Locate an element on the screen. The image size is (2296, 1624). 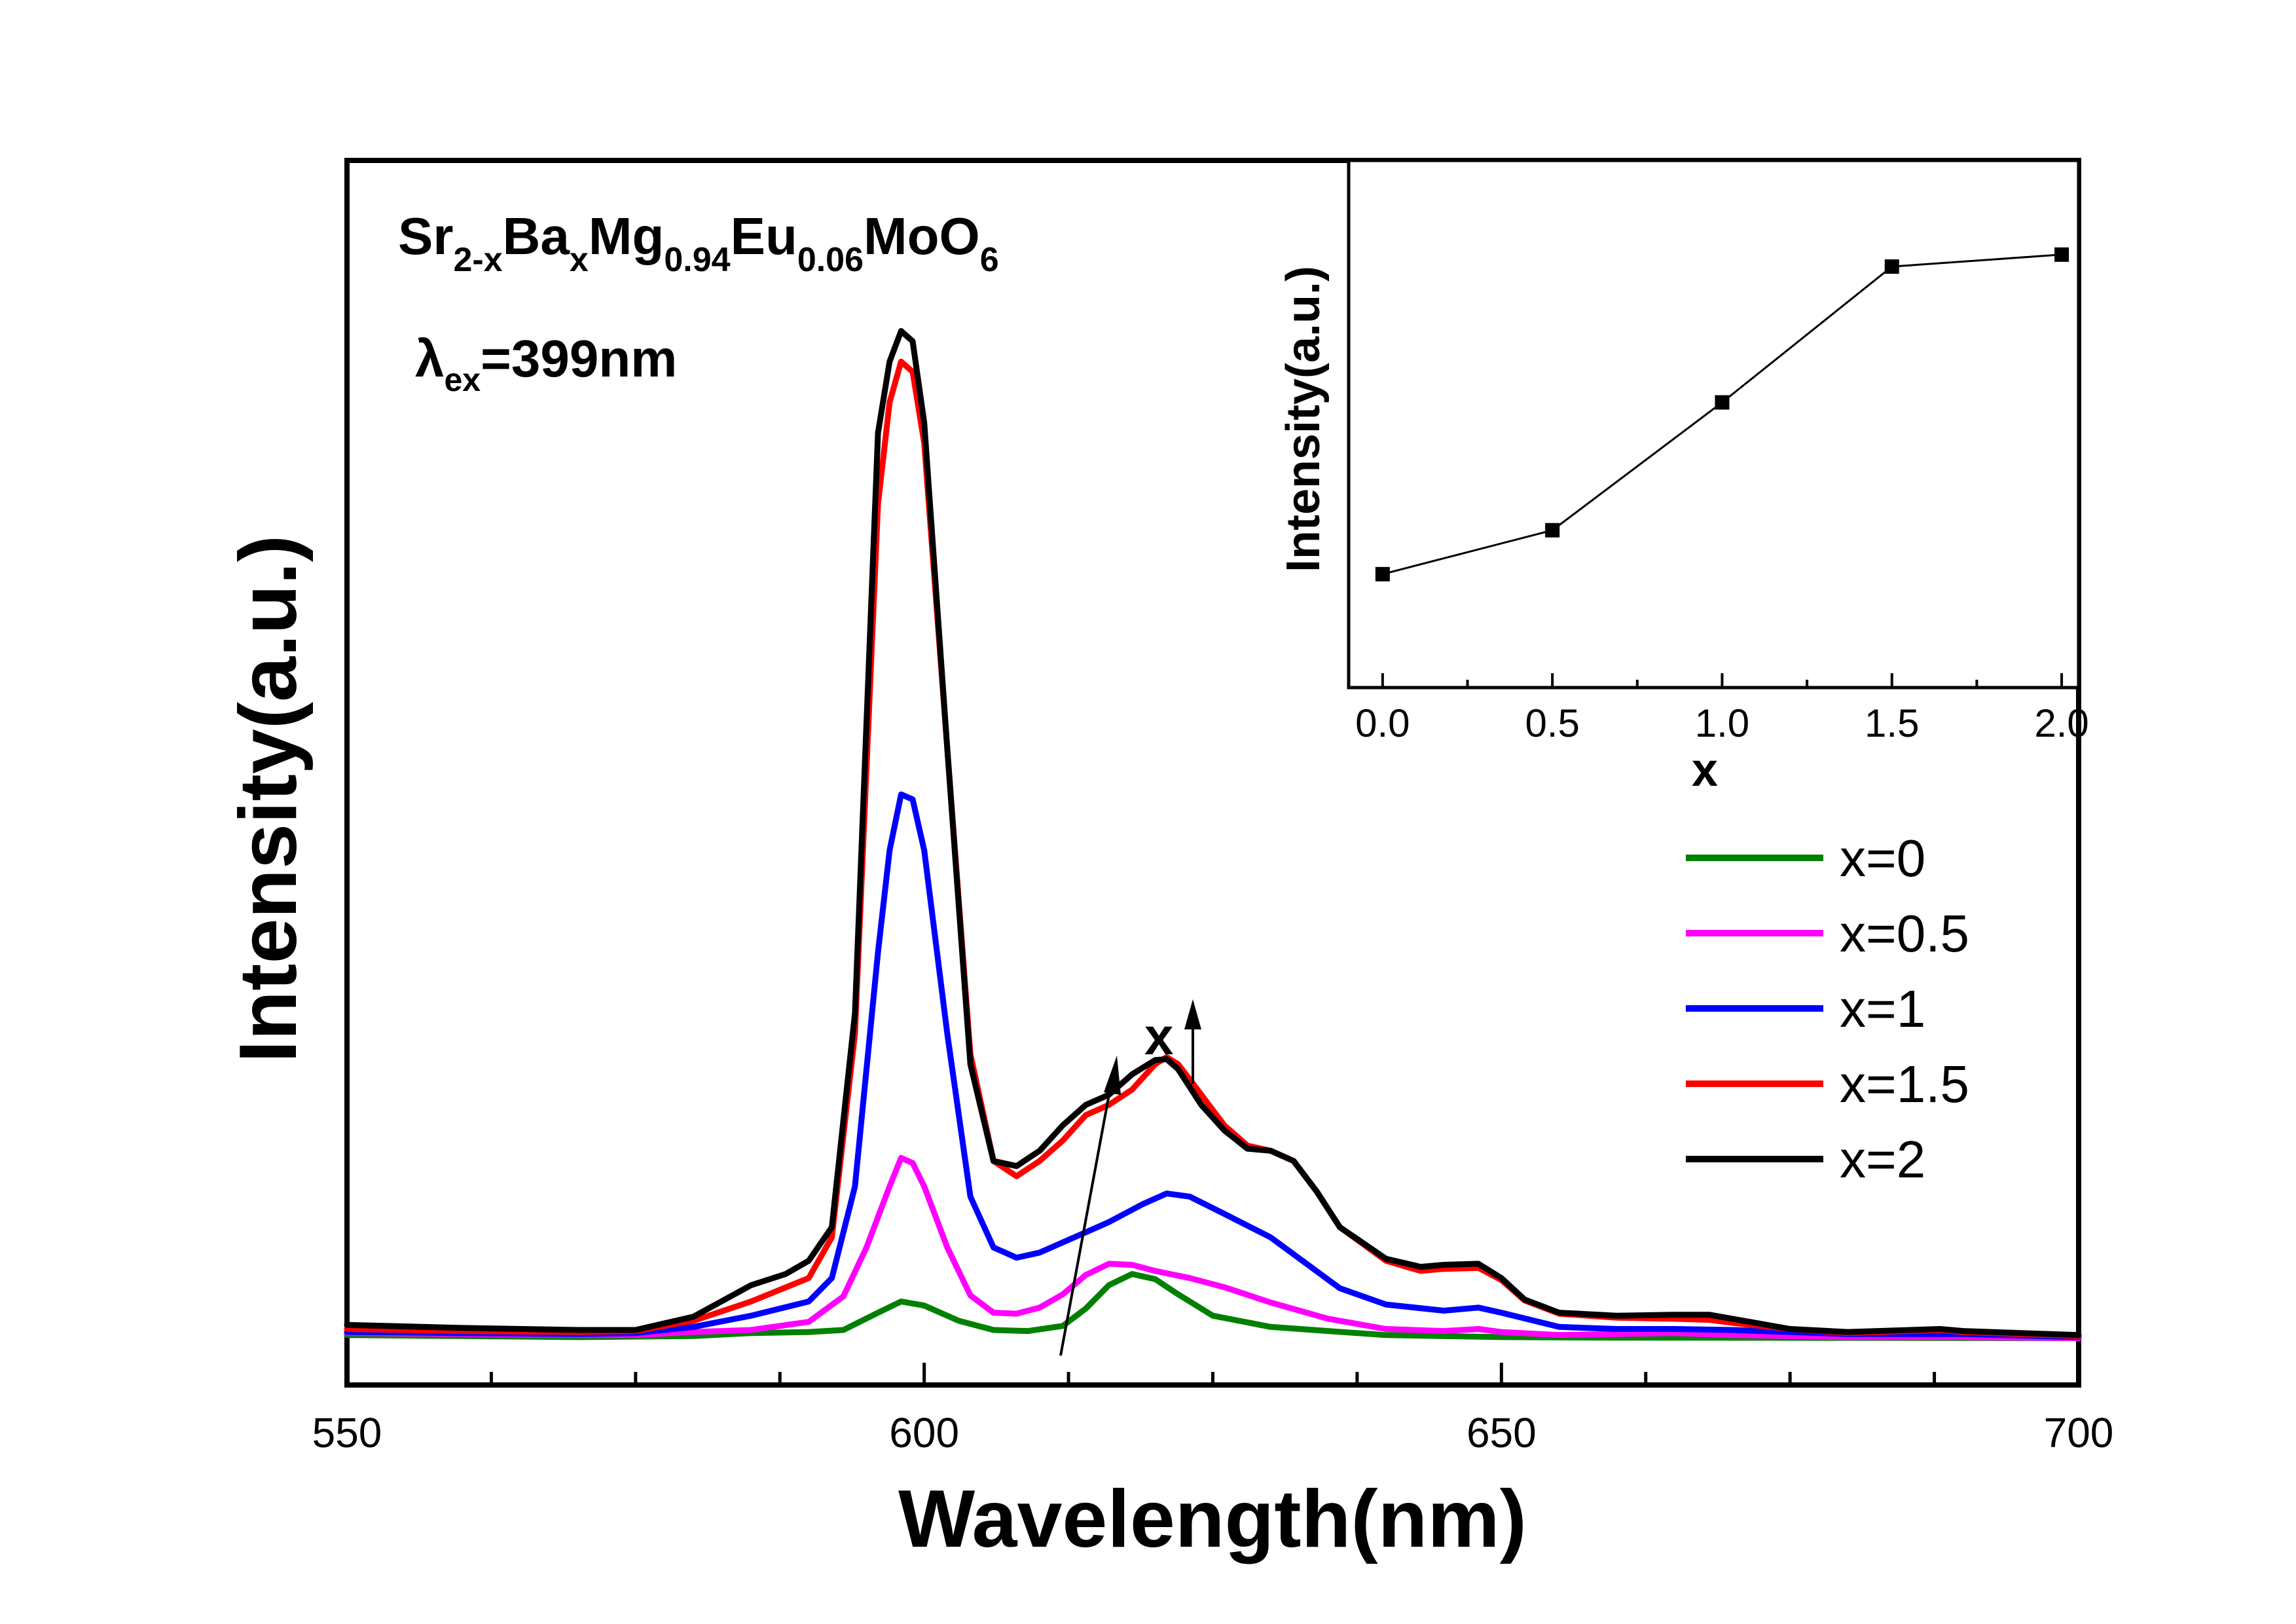
inset-x-axis-title: x is located at coordinates (1705, 770).